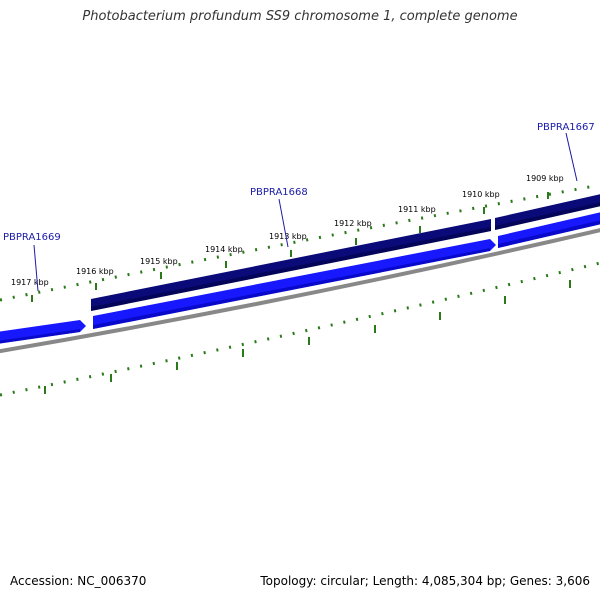 This screenshot has height=600, width=600. Describe the element at coordinates (545, 178) in the screenshot. I see `kbp-label: 1909 kbp` at that location.